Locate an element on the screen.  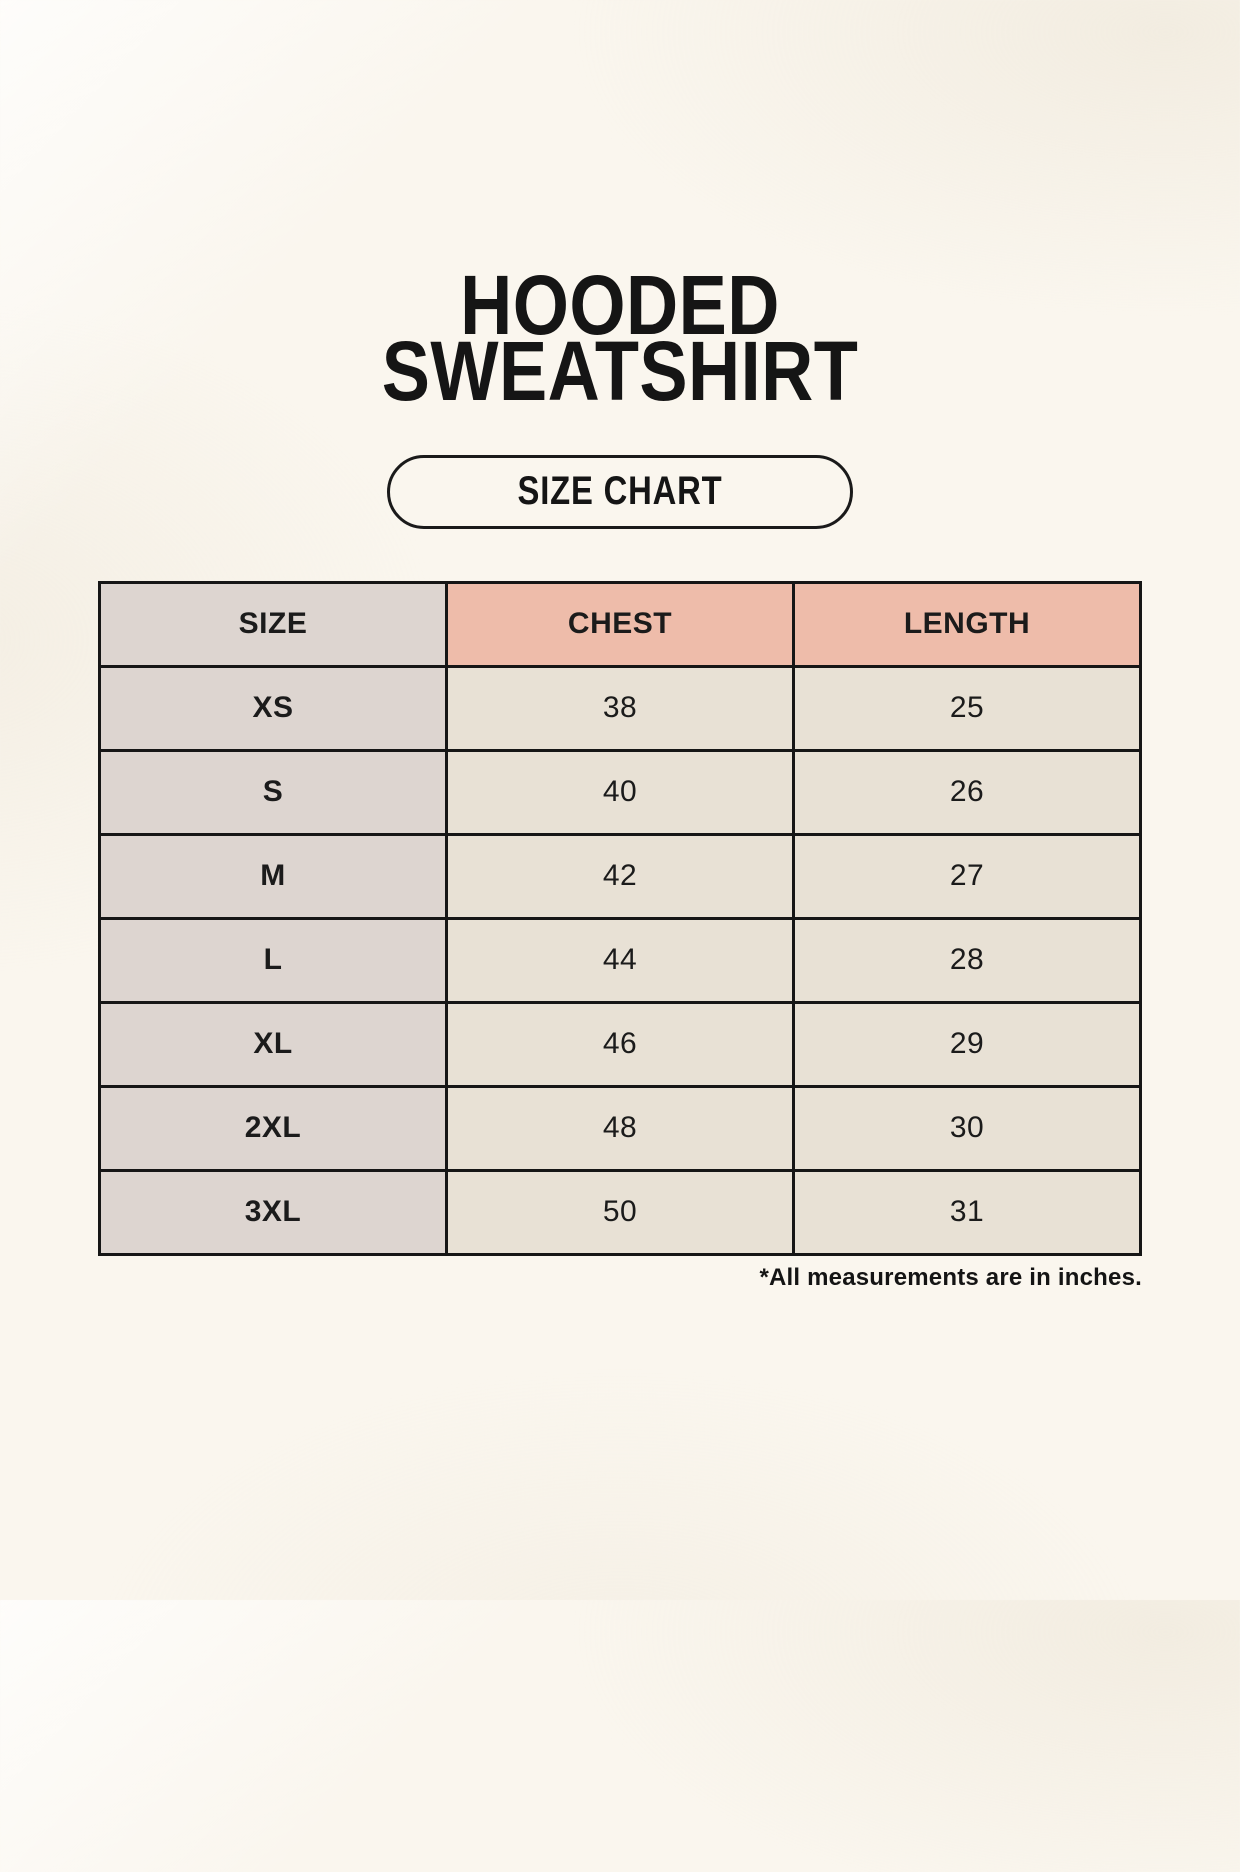
table-row: 2XL 48 30 is located at coordinates (620, 1128).